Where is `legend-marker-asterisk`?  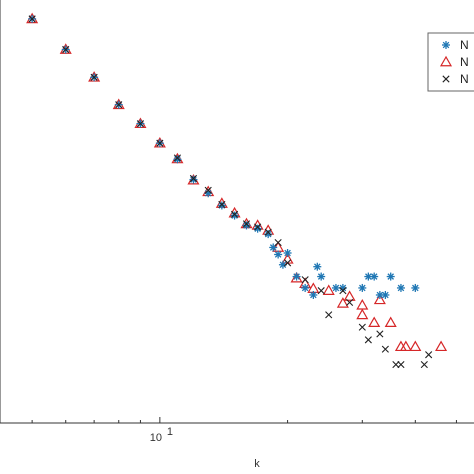
legend-marker-asterisk is located at coordinates (446, 45).